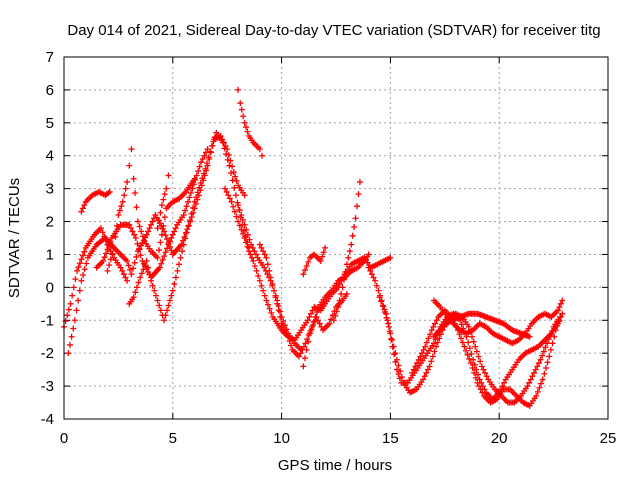 This screenshot has width=640, height=480. I want to click on y-tick-label: 0, so click(50, 287).